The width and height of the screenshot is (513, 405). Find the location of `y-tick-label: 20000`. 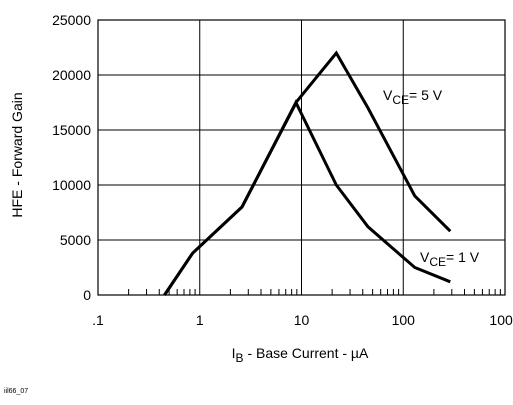

y-tick-label: 20000 is located at coordinates (71, 75).